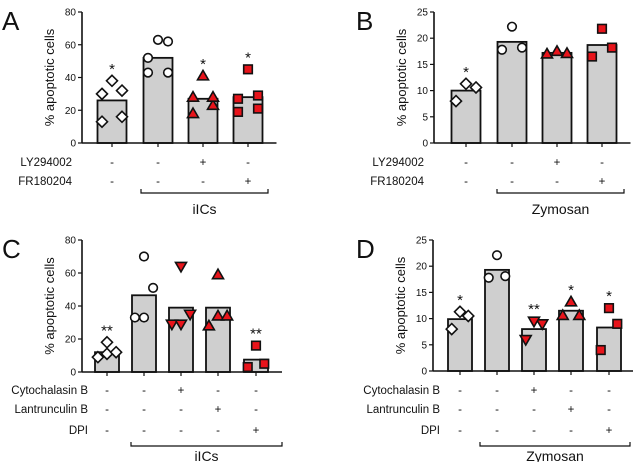 This screenshot has width=633, height=462. Describe the element at coordinates (256, 334) in the screenshot. I see `significance-marker: **` at that location.